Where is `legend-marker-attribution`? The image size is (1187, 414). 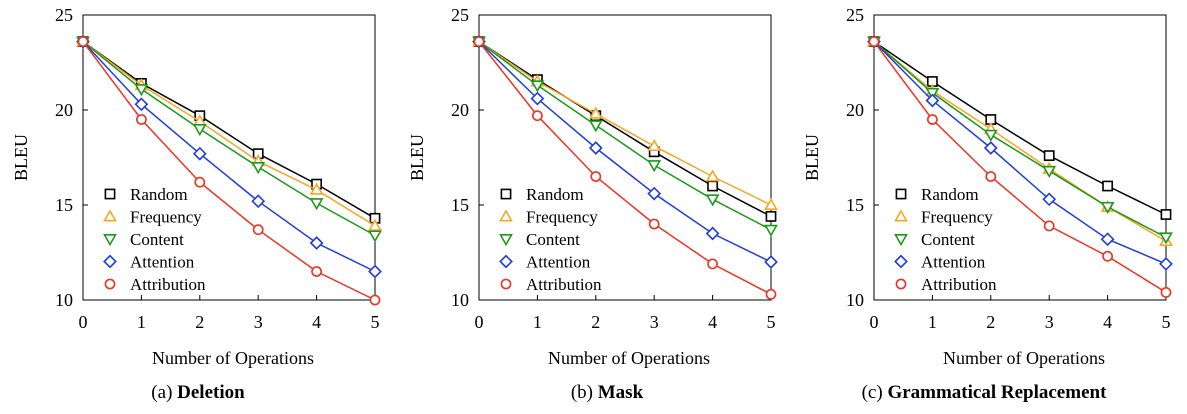
legend-marker-attribution is located at coordinates (901, 284).